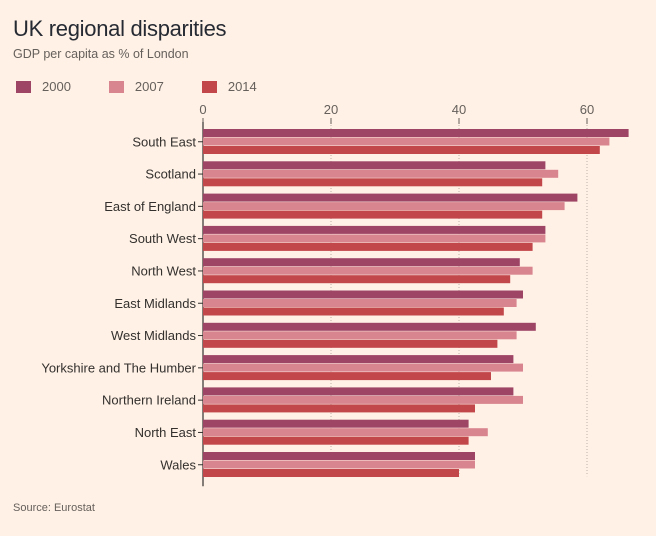 The width and height of the screenshot is (656, 536). Describe the element at coordinates (374, 229) in the screenshot. I see `bar-south-west-2000` at that location.